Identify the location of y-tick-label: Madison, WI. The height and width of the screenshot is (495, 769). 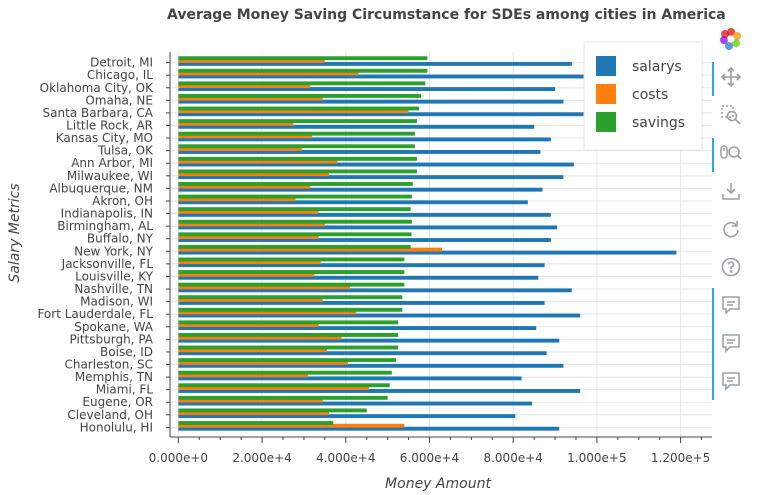
(116, 302).